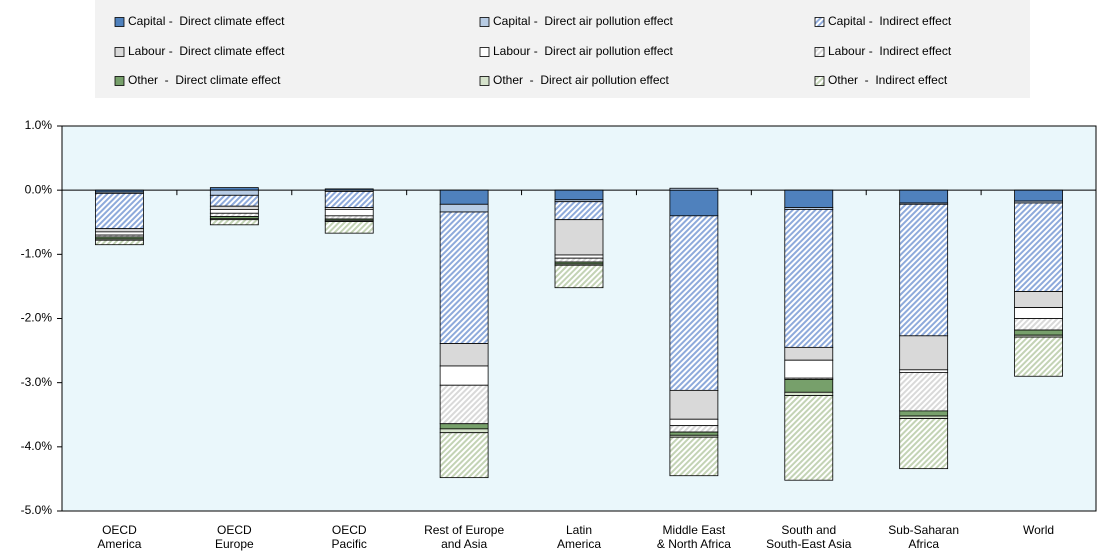 This screenshot has height=557, width=1098. Describe the element at coordinates (206, 21) in the screenshot. I see `legend-label: Capital - Direct climate effect` at that location.